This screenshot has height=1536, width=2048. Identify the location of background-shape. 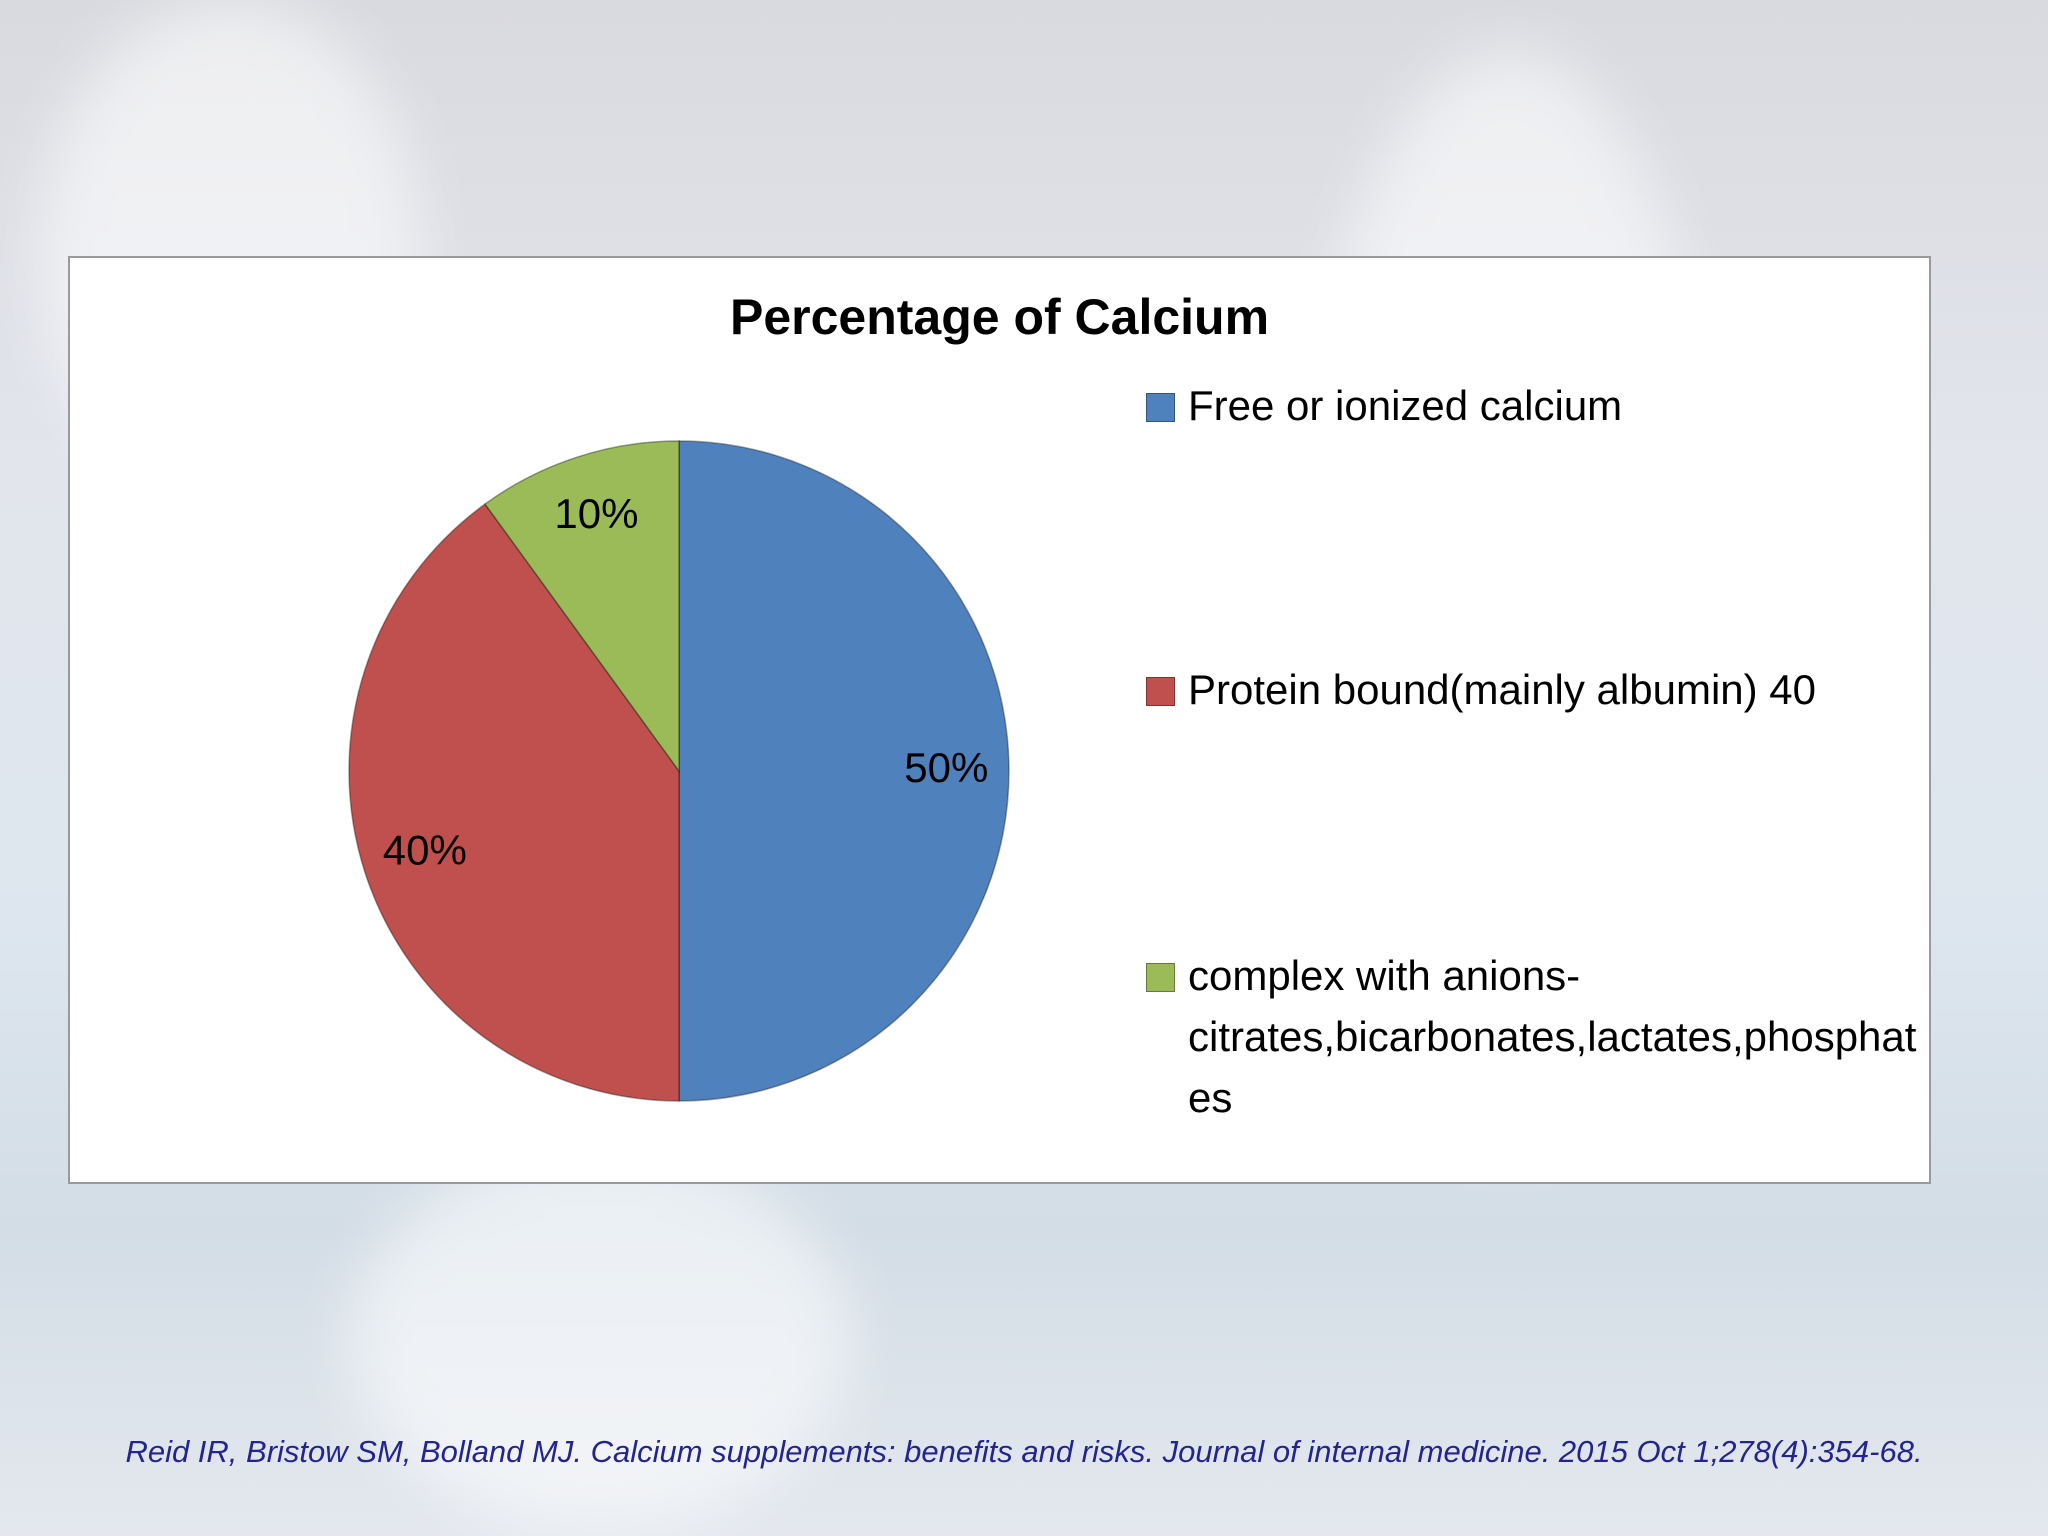
(600, 1340).